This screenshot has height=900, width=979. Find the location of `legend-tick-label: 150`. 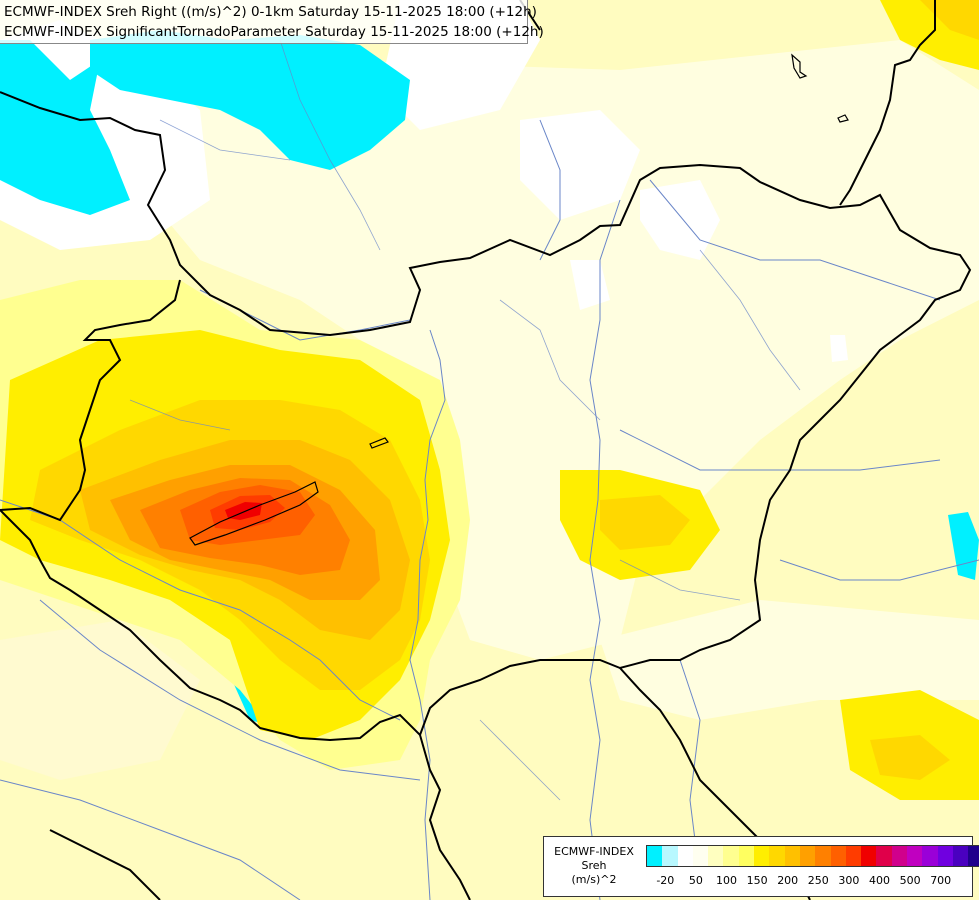

legend-tick-label: 150 is located at coordinates (757, 880).